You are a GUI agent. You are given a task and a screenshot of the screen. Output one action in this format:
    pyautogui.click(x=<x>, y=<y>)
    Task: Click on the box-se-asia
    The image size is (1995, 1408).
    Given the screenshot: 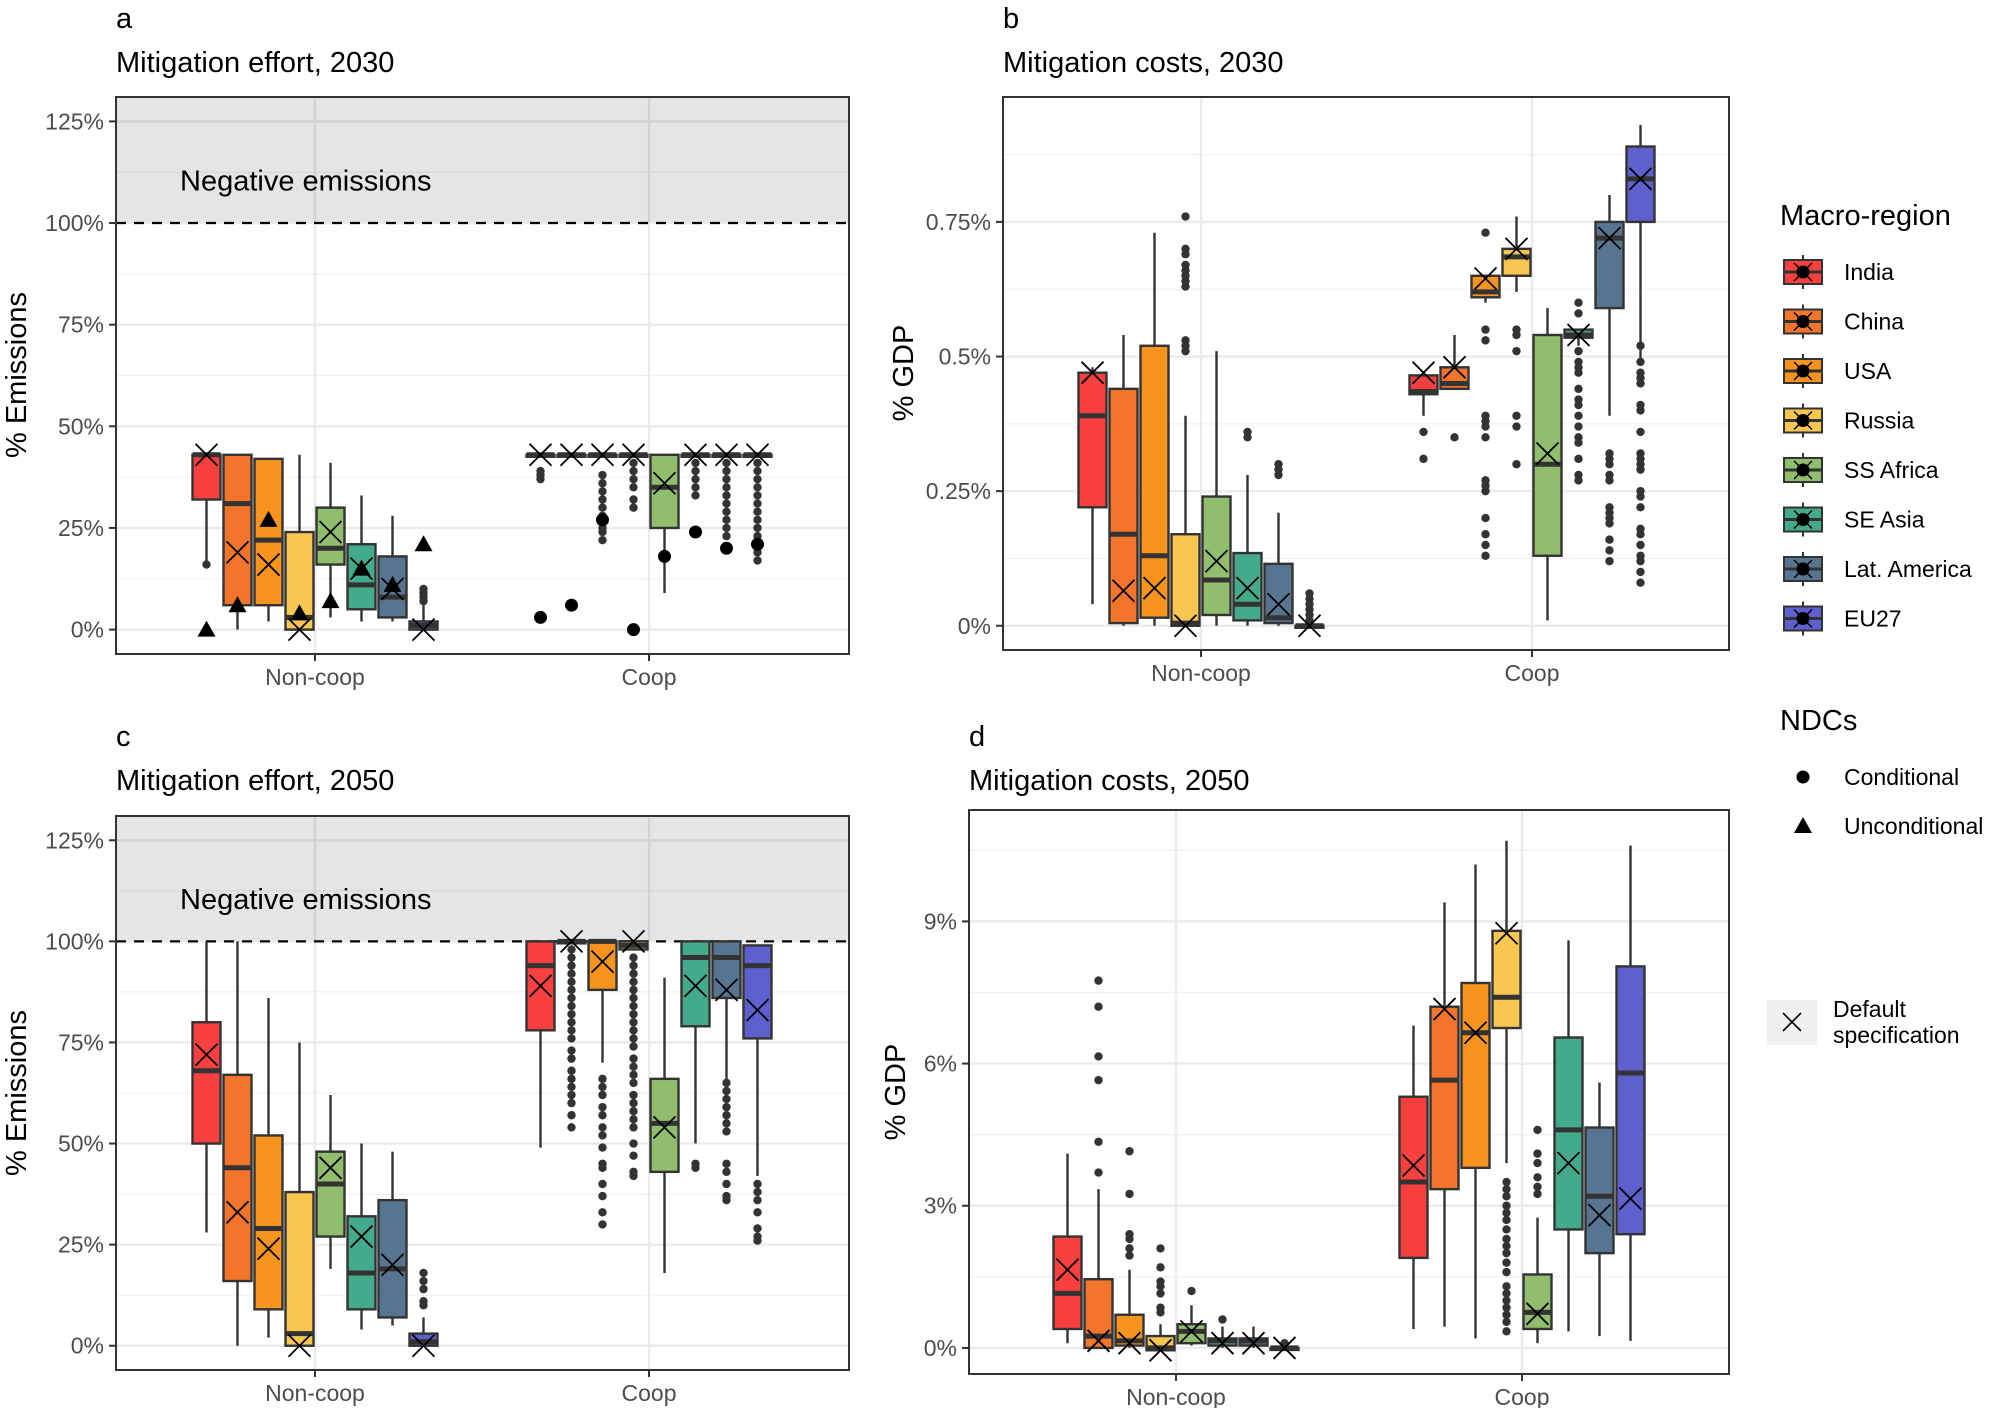 What is the action you would take?
    pyautogui.click(x=1568, y=1136)
    